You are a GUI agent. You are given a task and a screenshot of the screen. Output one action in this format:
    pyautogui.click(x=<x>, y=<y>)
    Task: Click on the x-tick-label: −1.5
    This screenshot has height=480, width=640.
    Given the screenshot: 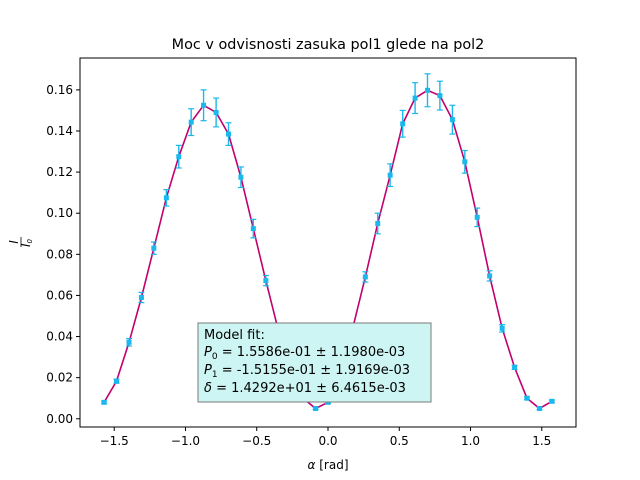 What is the action you would take?
    pyautogui.click(x=114, y=441)
    